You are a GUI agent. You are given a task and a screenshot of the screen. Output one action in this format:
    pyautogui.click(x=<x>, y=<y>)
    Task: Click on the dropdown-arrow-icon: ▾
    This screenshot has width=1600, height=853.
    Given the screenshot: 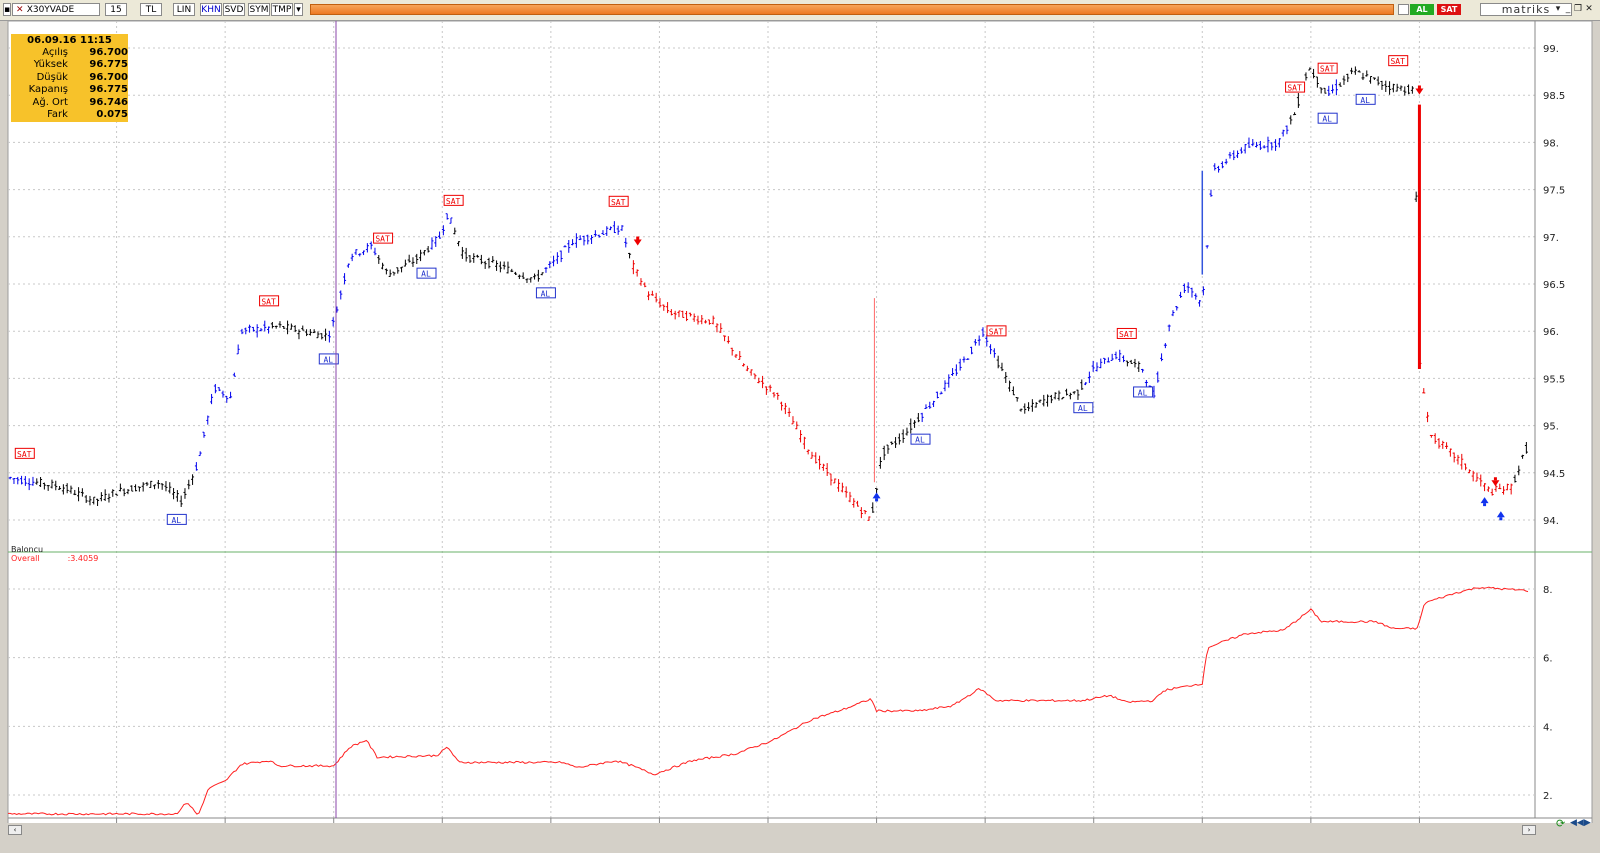 What is the action you would take?
    pyautogui.click(x=298, y=9)
    